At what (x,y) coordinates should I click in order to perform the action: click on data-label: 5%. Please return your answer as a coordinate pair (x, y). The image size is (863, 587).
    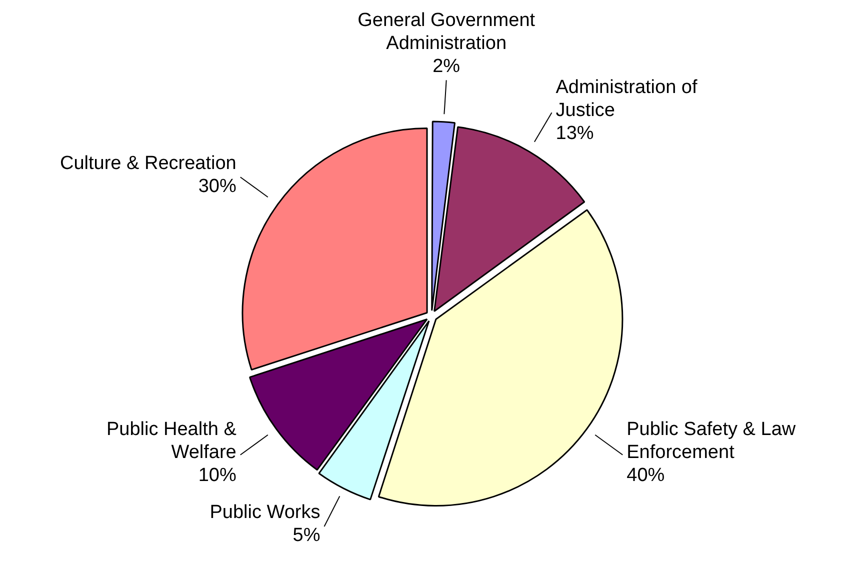
    Looking at the image, I should click on (306, 535).